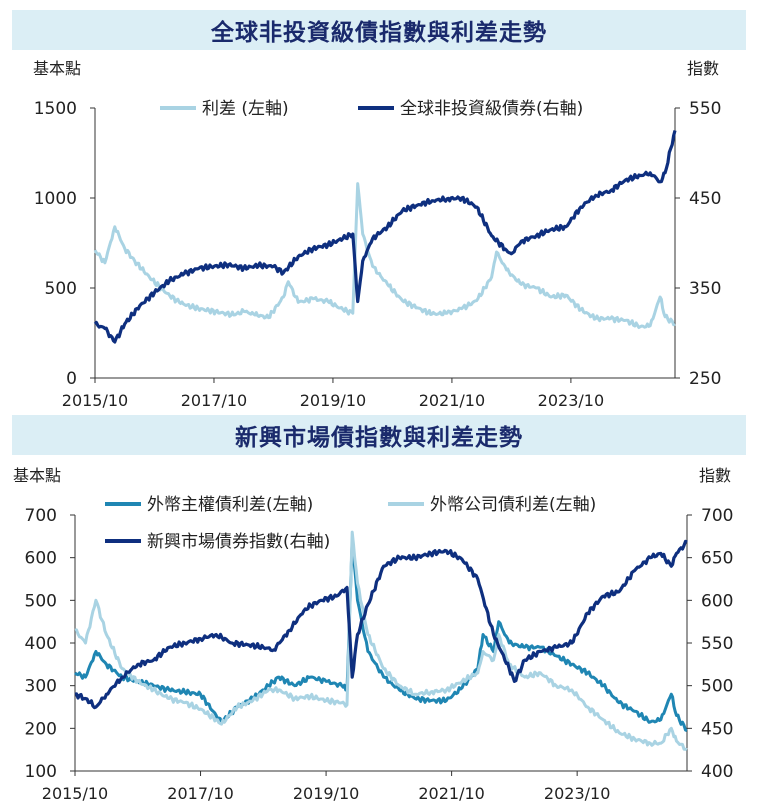  I want to click on y2-tick-label: 700, so click(717, 516).